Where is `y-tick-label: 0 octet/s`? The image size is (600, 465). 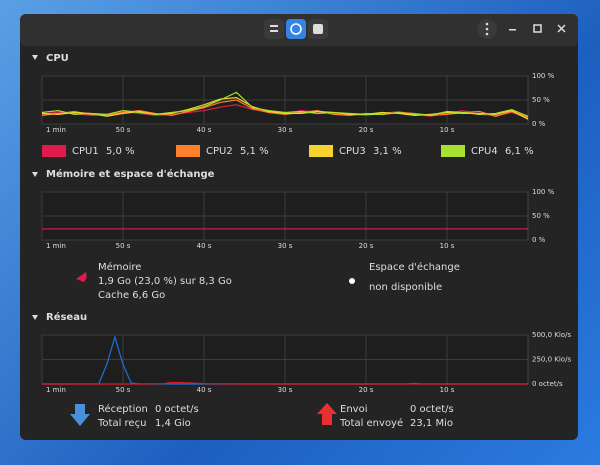
y-tick-label: 0 octet/s is located at coordinates (547, 384).